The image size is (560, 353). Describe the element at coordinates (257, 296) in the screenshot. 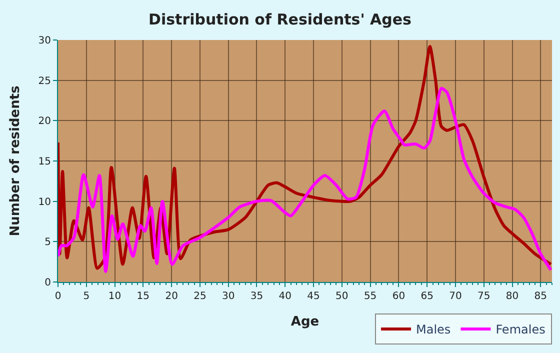

I see `x-tick-label: 35` at that location.